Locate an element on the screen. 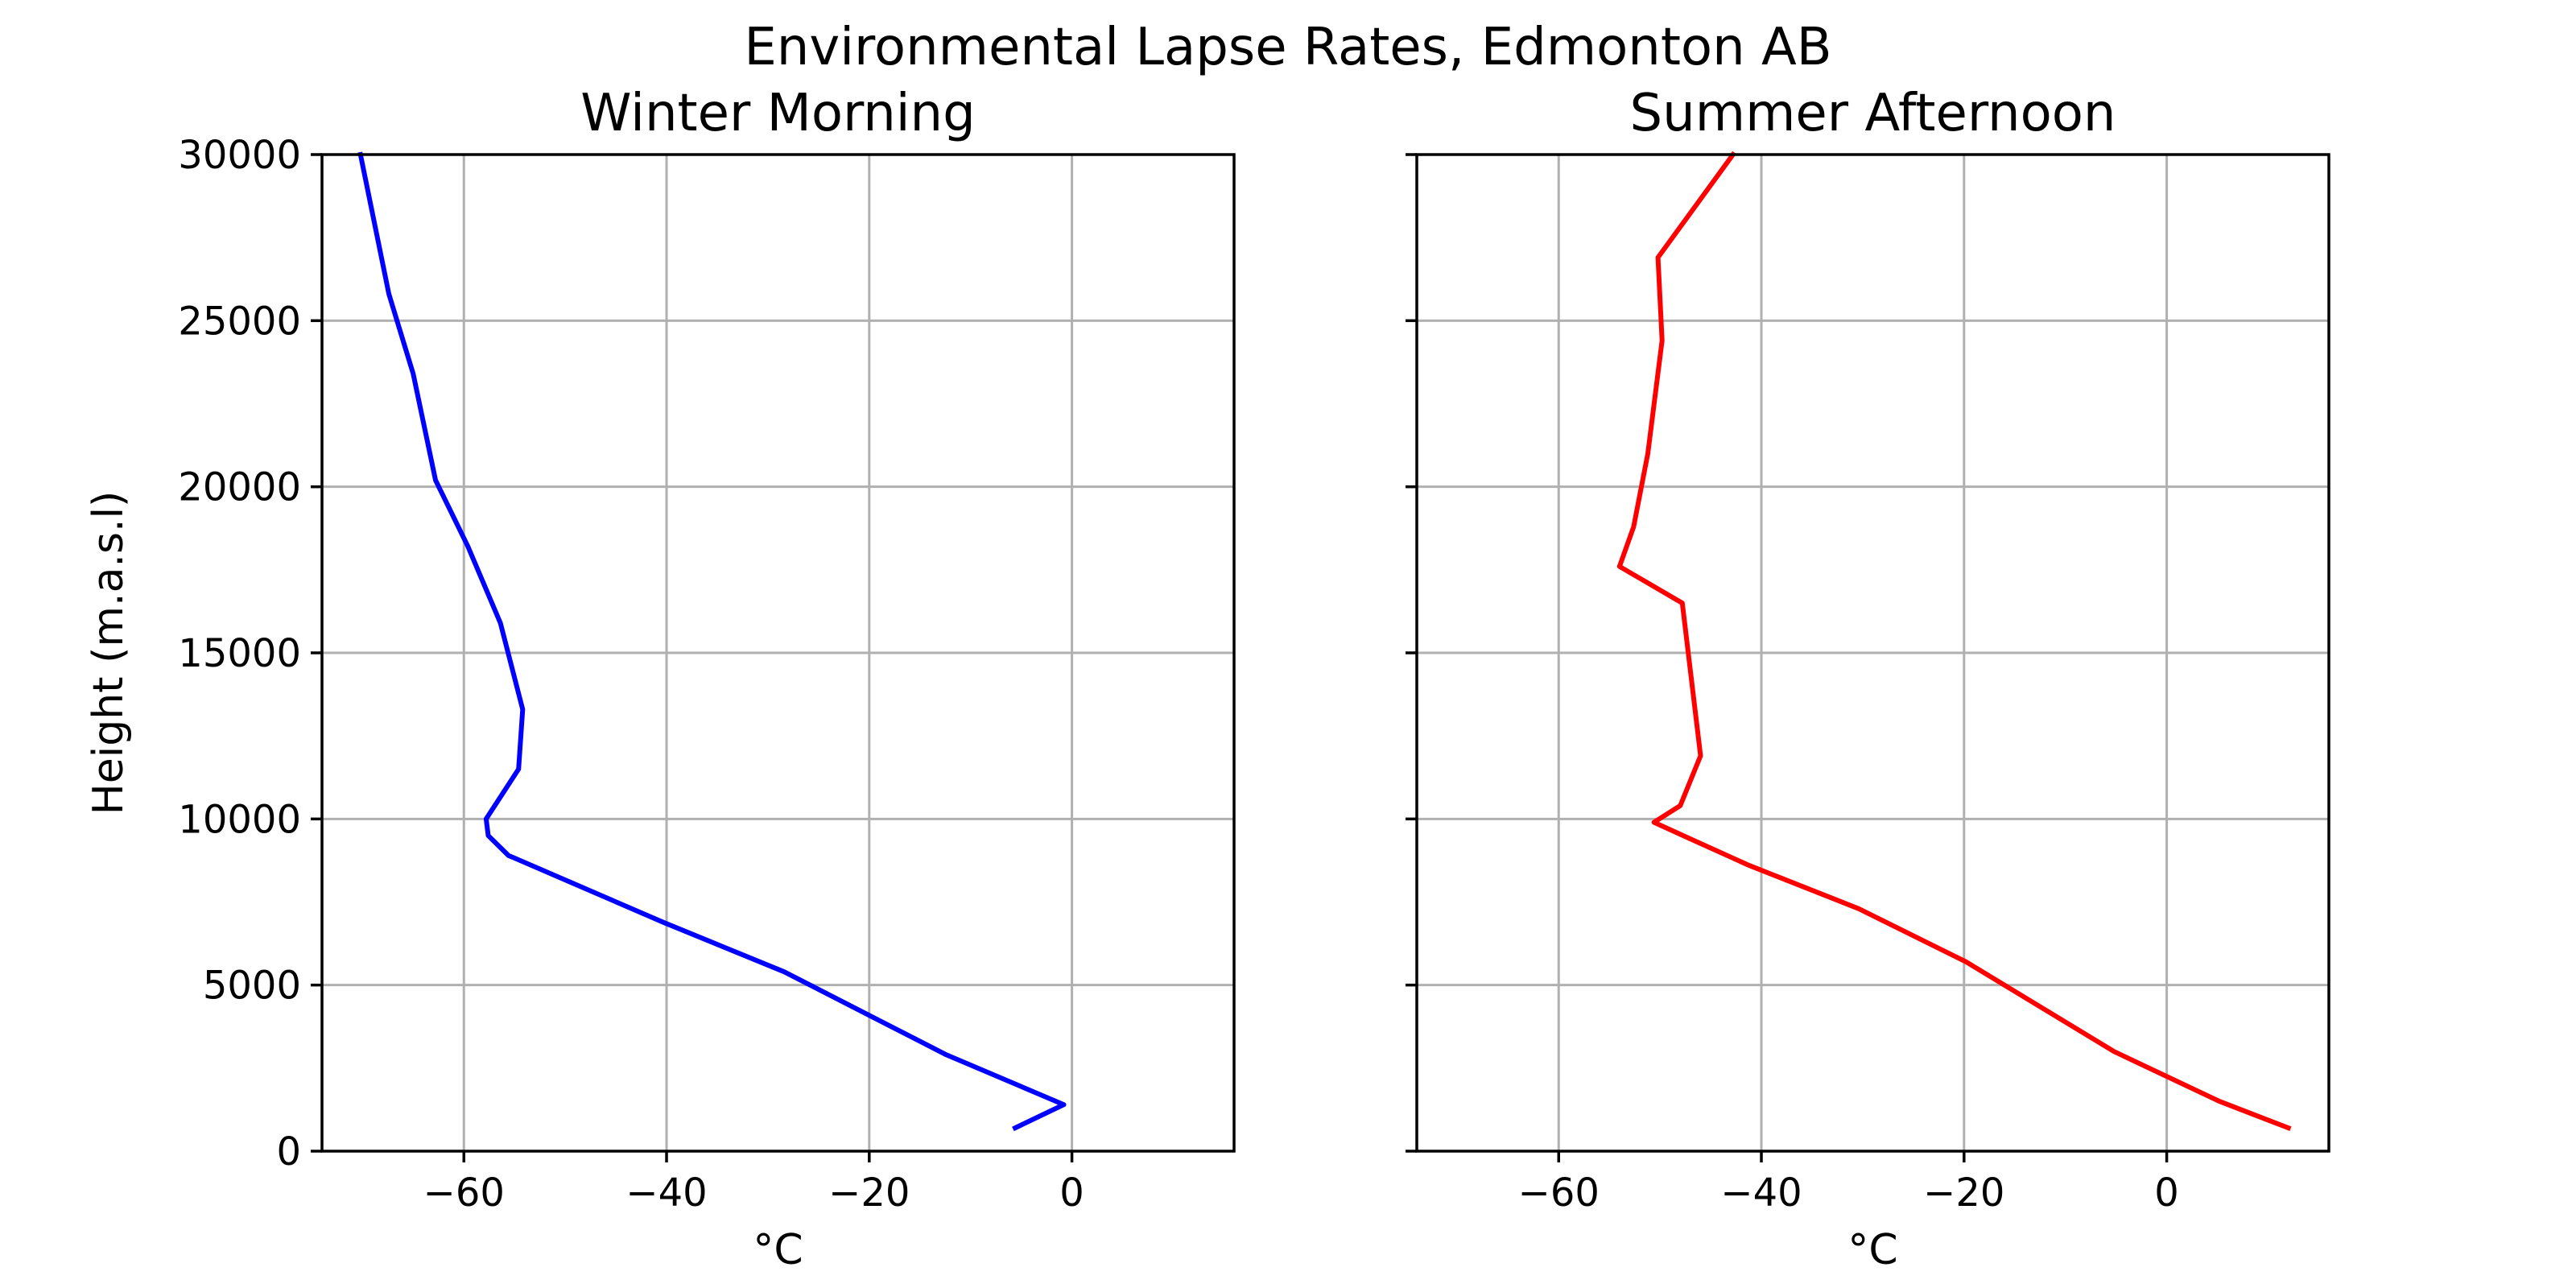 The width and height of the screenshot is (2576, 1288). winter-y-axis-label: Height (m.a.s.l) is located at coordinates (109, 653).